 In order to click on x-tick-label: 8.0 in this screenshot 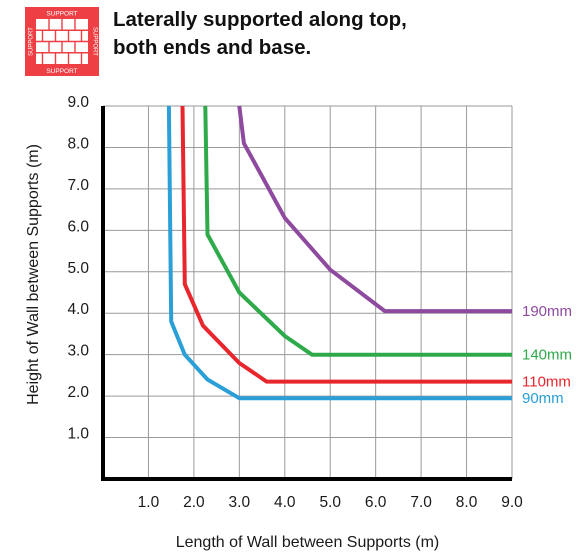, I will do `click(467, 502)`.